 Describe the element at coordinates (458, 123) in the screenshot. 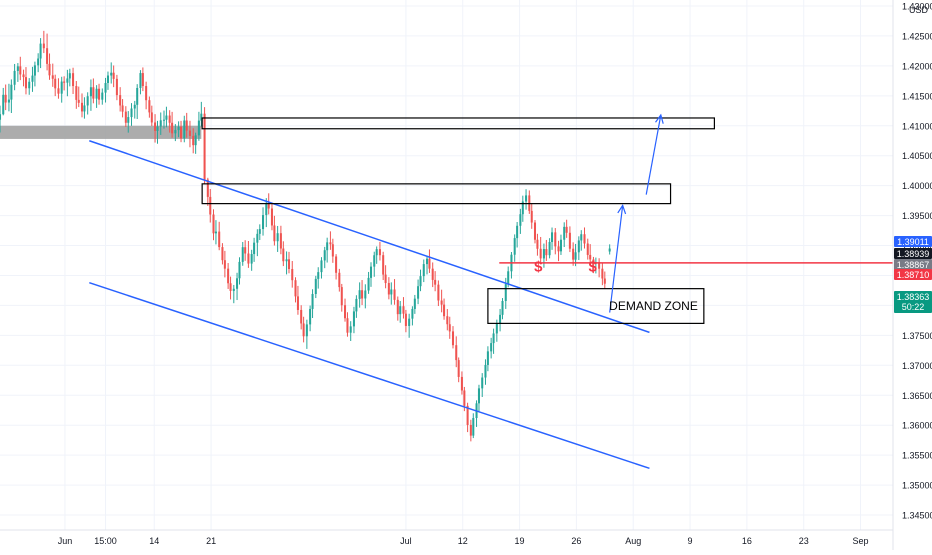

I see `upper-target-zone` at that location.